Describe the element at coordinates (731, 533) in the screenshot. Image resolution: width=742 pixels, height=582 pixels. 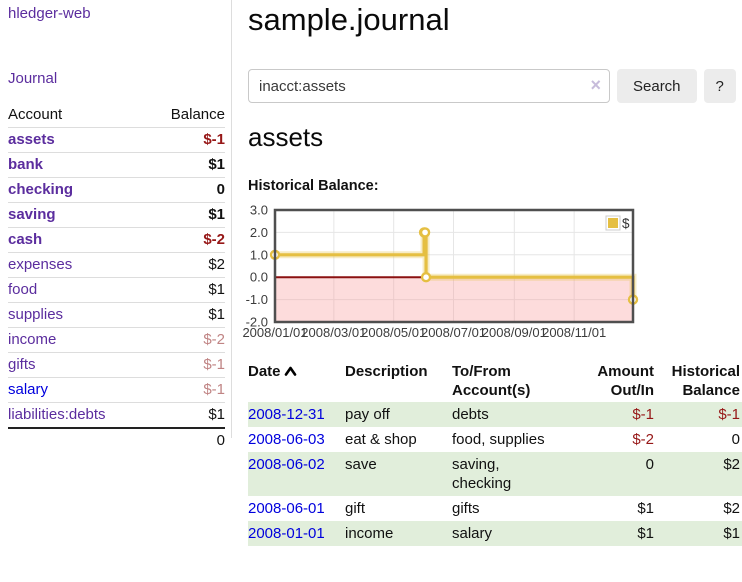
I see `transaction-balance: $1` at that location.